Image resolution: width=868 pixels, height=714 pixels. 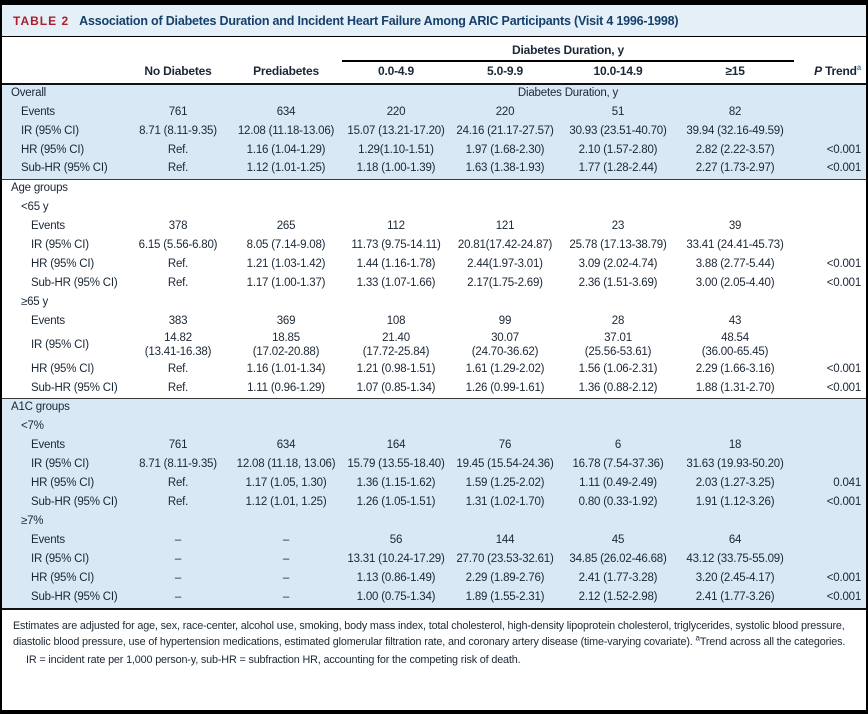 What do you see at coordinates (396, 112) in the screenshot?
I see `cell-value: 220` at bounding box center [396, 112].